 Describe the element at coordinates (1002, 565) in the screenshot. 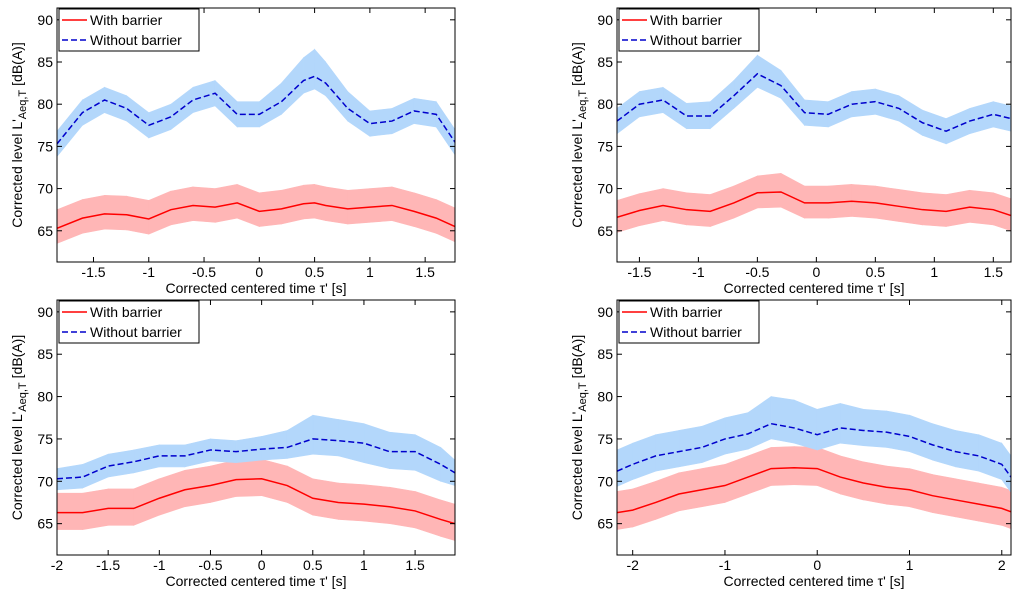

I see `x-tick-label: 2` at that location.